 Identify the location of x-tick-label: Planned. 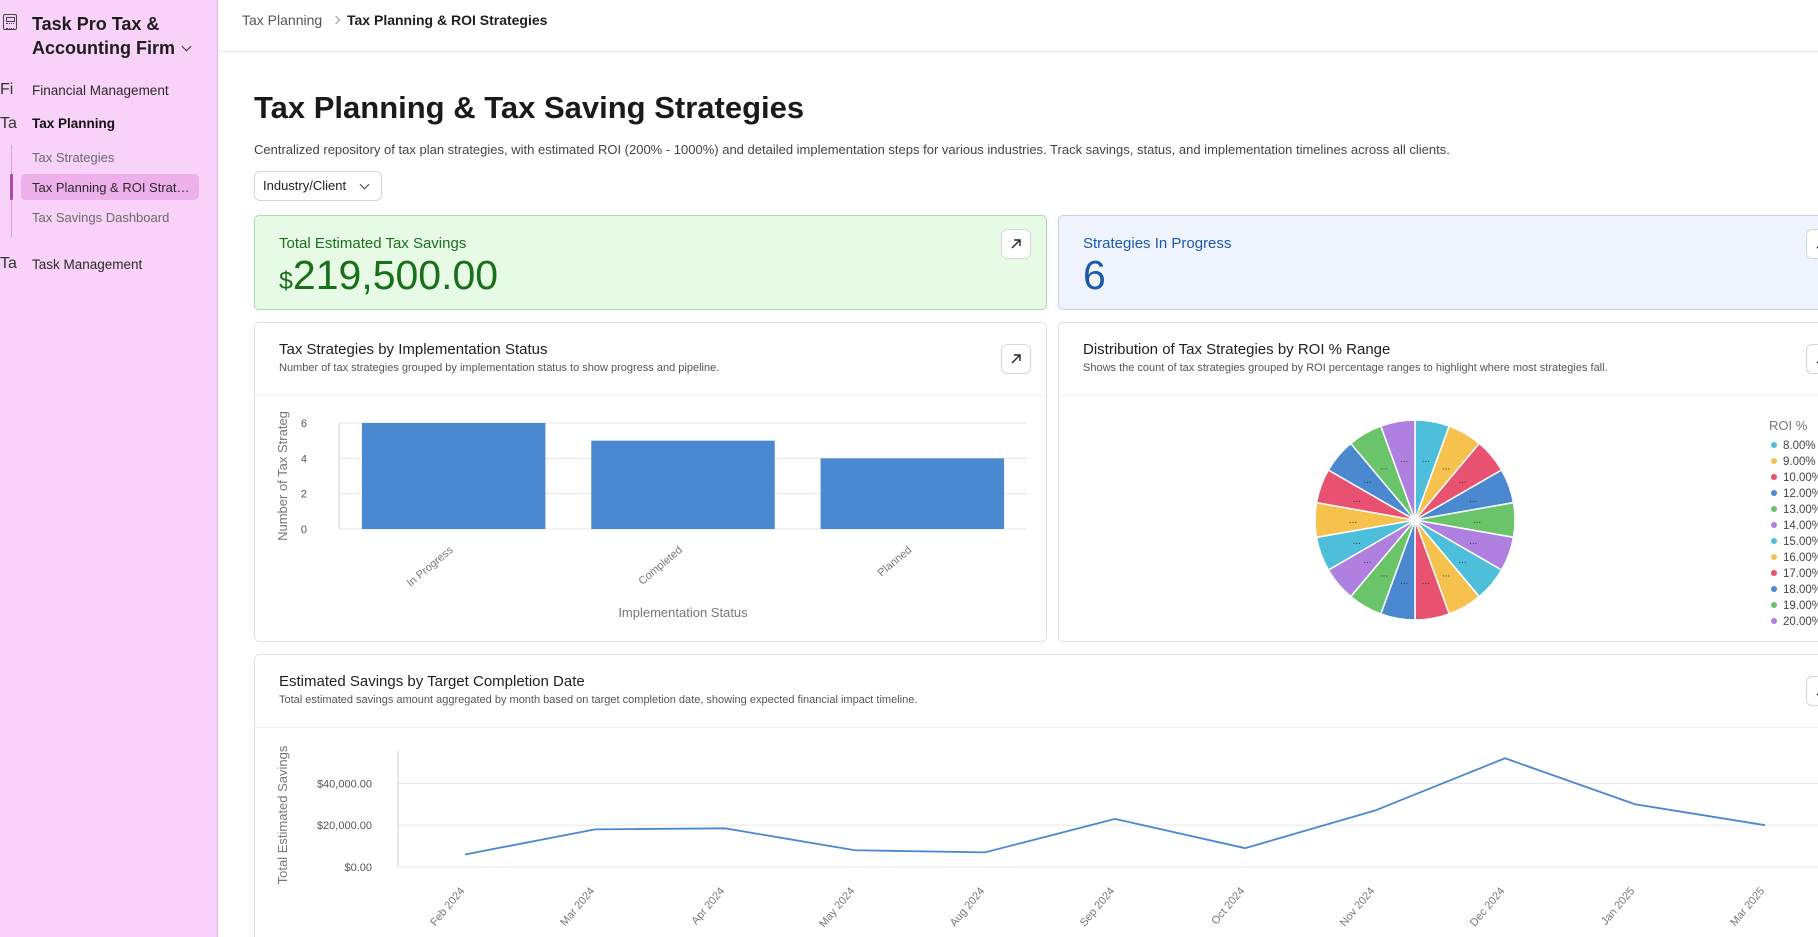
(895, 561).